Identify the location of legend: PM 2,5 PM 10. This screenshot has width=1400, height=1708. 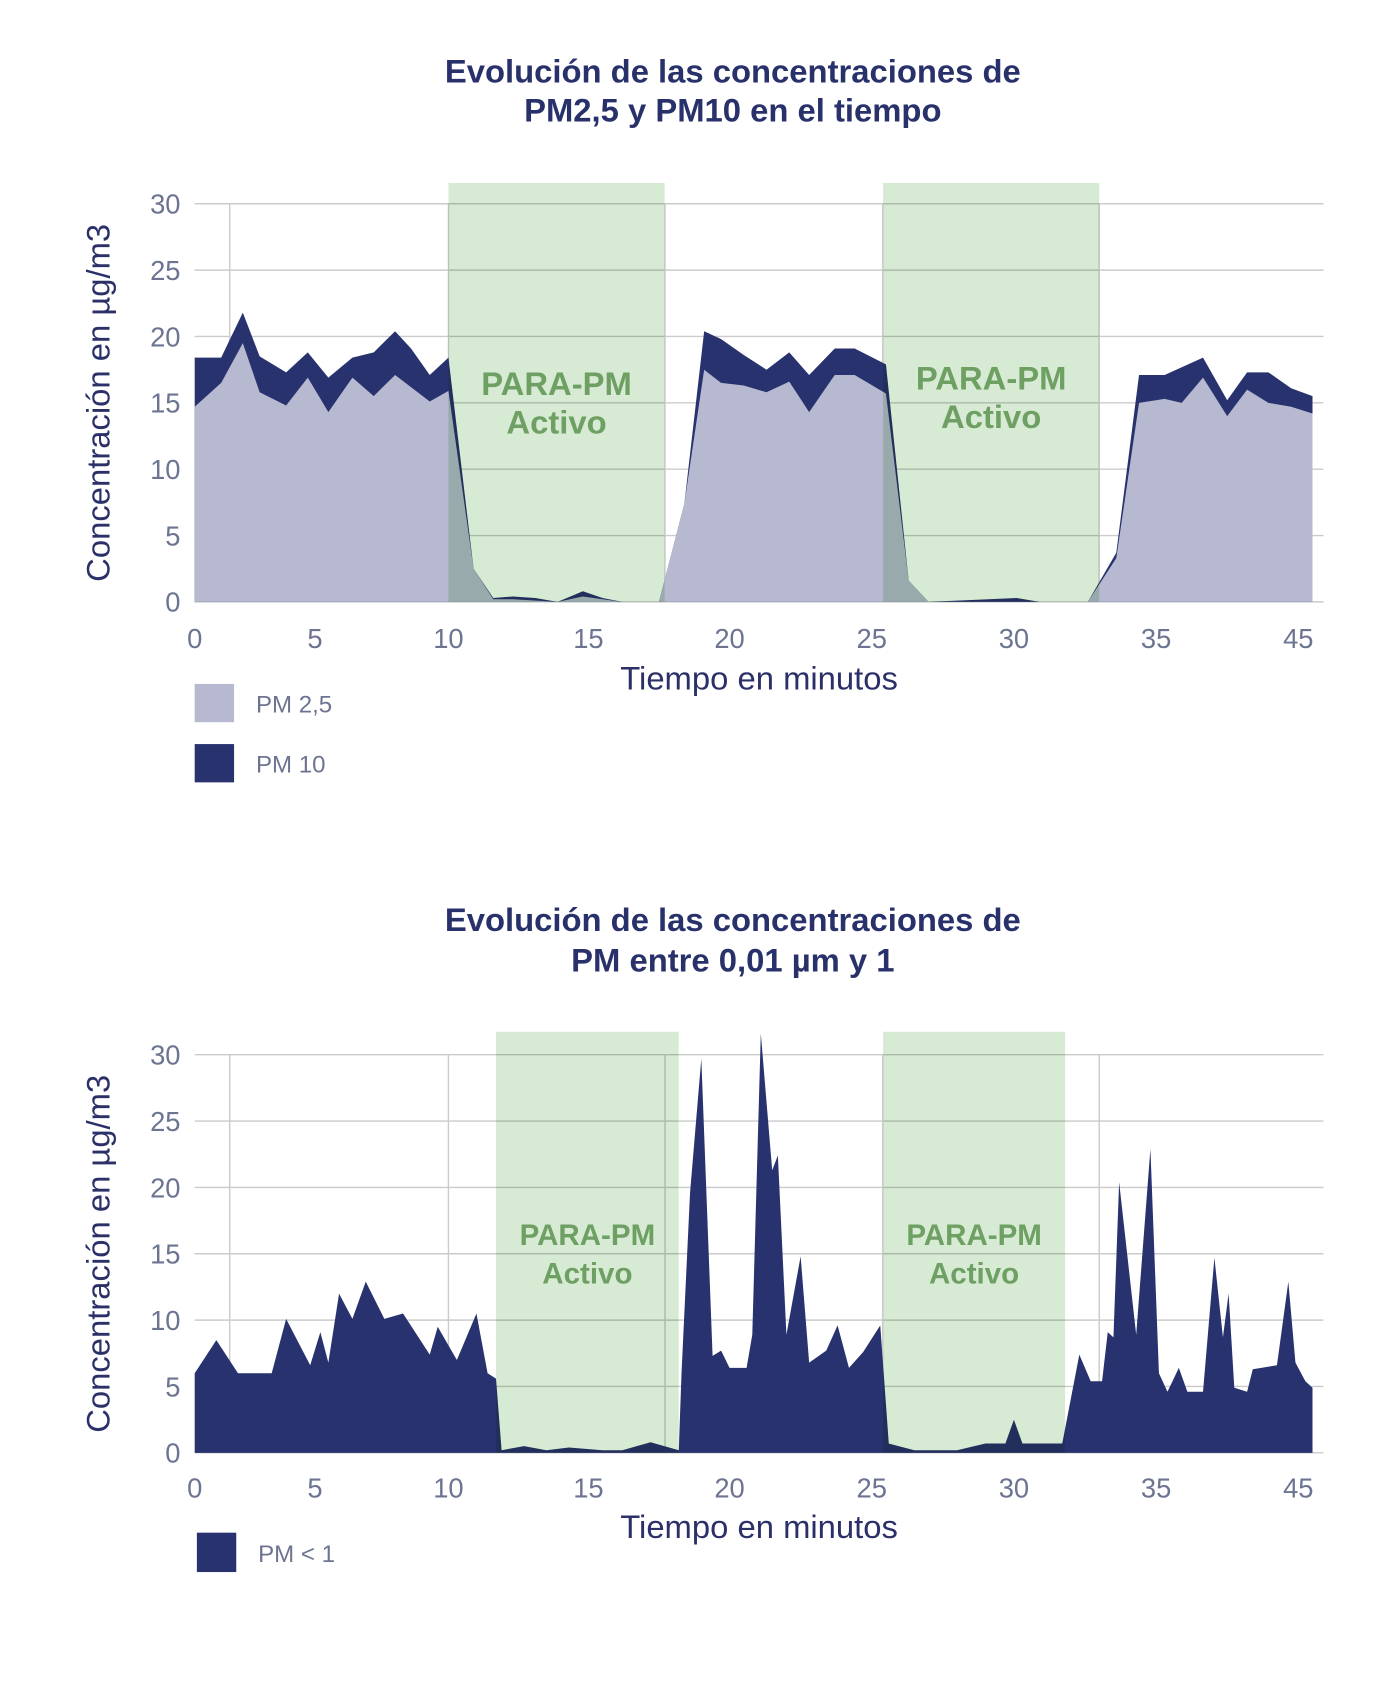
(263, 733).